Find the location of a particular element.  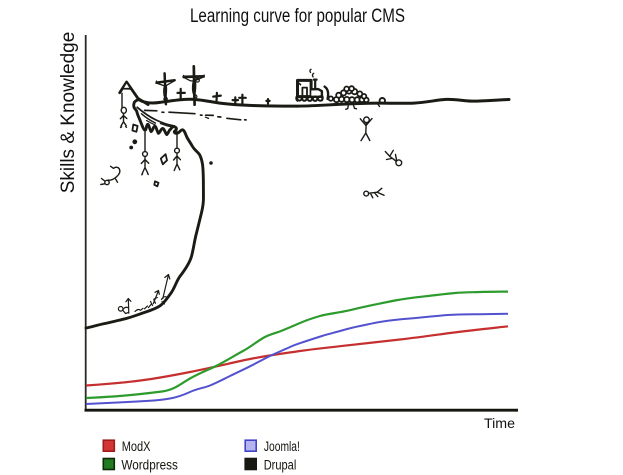

svg-text: ModX is located at coordinates (136, 446).